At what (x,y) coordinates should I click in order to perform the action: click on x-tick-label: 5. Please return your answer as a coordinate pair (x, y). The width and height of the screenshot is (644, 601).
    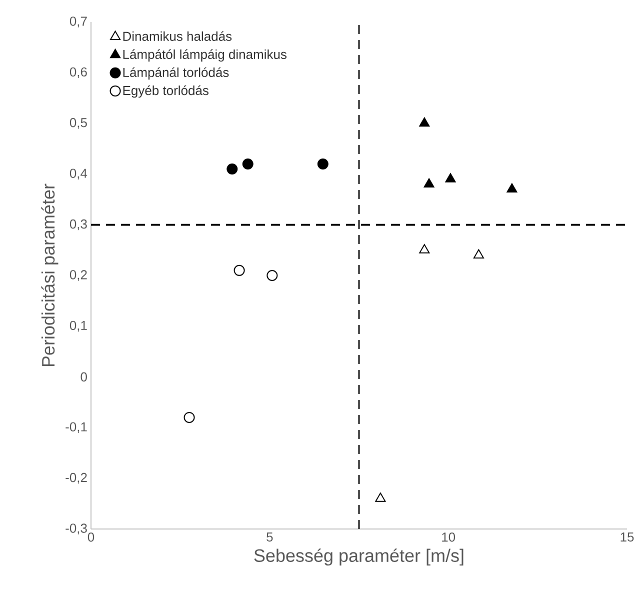
    Looking at the image, I should click on (269, 537).